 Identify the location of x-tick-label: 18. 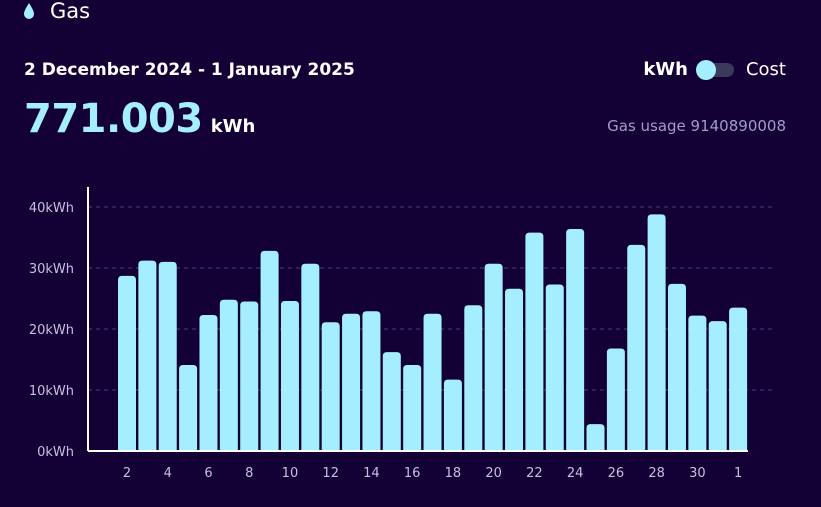
(453, 473).